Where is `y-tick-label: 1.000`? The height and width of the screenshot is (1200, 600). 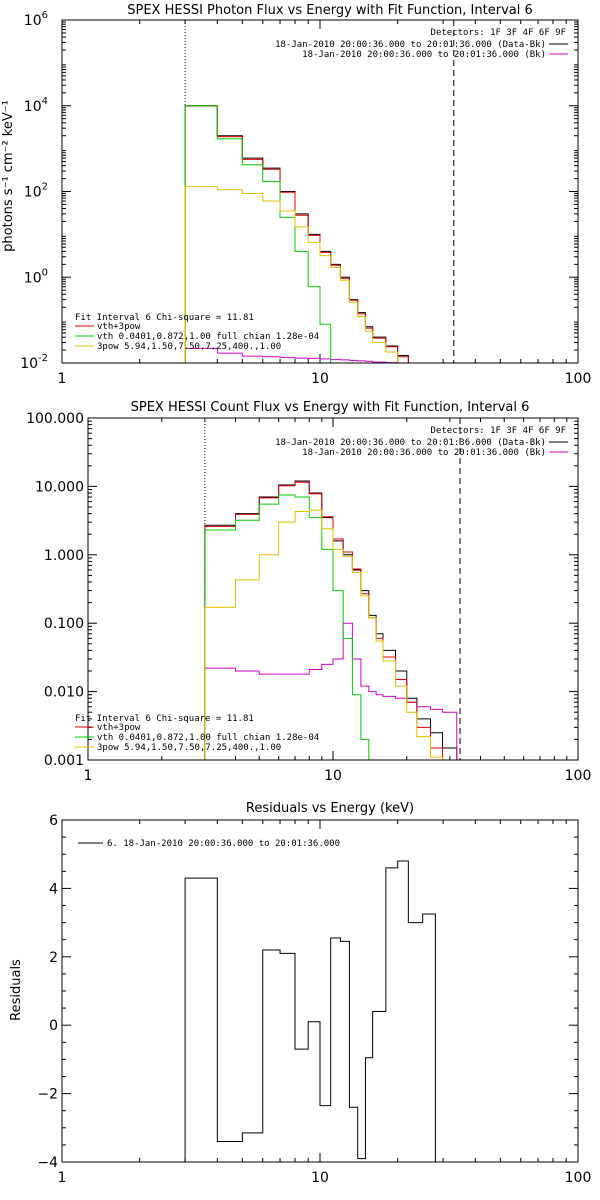 y-tick-label: 1.000 is located at coordinates (64, 556).